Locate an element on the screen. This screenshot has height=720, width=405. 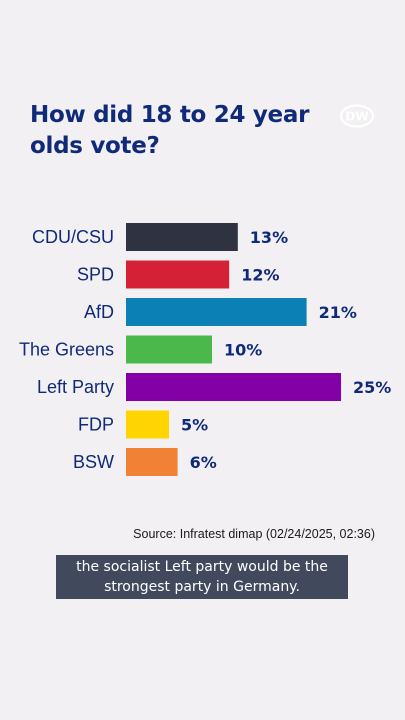
category-label-fdp: FDP is located at coordinates (96, 425).